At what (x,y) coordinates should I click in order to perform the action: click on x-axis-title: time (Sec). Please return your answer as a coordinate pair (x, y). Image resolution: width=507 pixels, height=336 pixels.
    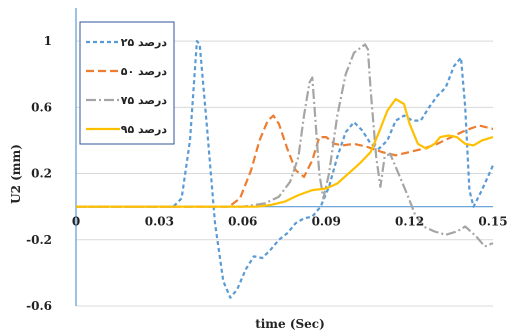
    Looking at the image, I should click on (290, 324).